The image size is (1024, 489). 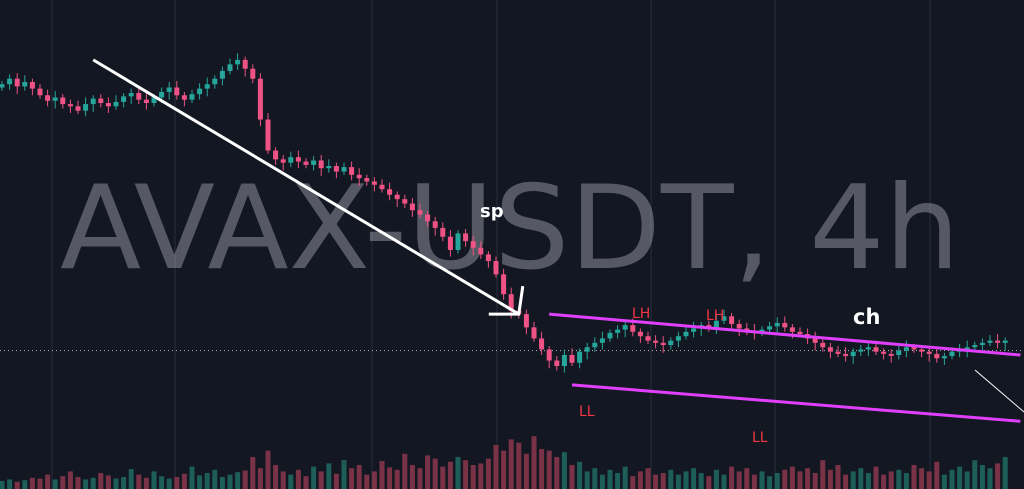 What do you see at coordinates (866, 317) in the screenshot?
I see `annotation-ch: ch` at bounding box center [866, 317].